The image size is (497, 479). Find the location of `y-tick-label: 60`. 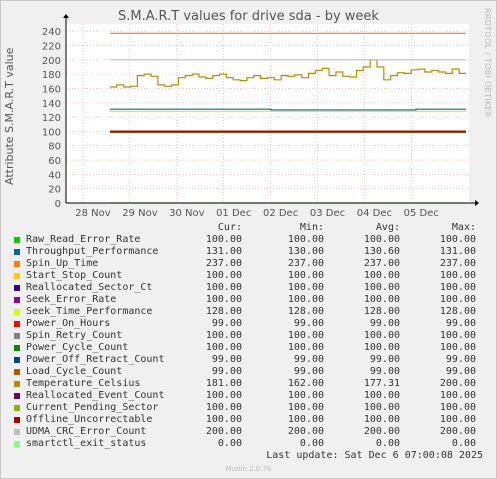

y-tick-label: 60 is located at coordinates (54, 161).